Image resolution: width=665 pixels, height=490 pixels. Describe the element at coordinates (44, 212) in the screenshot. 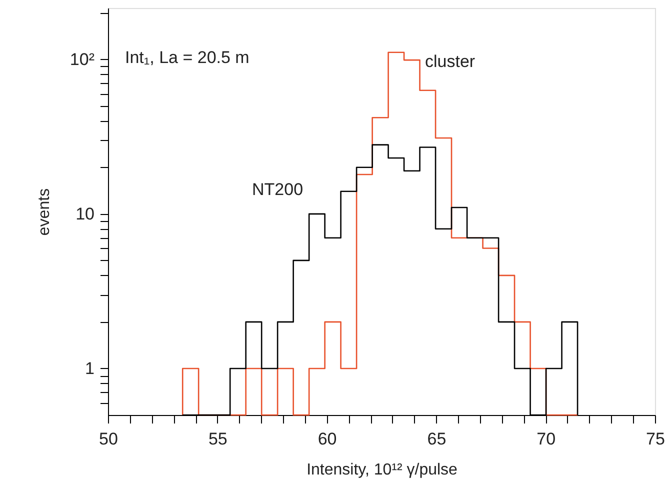

I see `y-axis-title: events` at that location.